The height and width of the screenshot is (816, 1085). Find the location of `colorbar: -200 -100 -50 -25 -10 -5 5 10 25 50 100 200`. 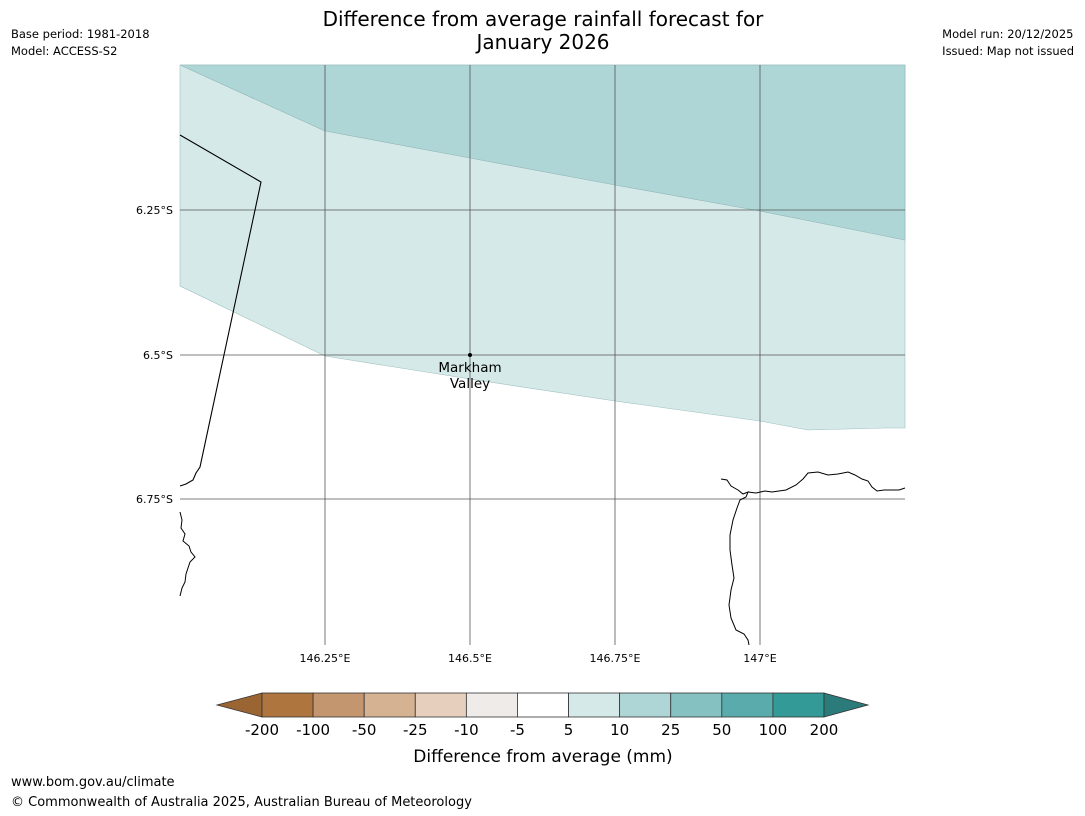

colorbar: -200 -100 -50 -25 -10 -5 5 10 25 50 100 200 is located at coordinates (542, 715).